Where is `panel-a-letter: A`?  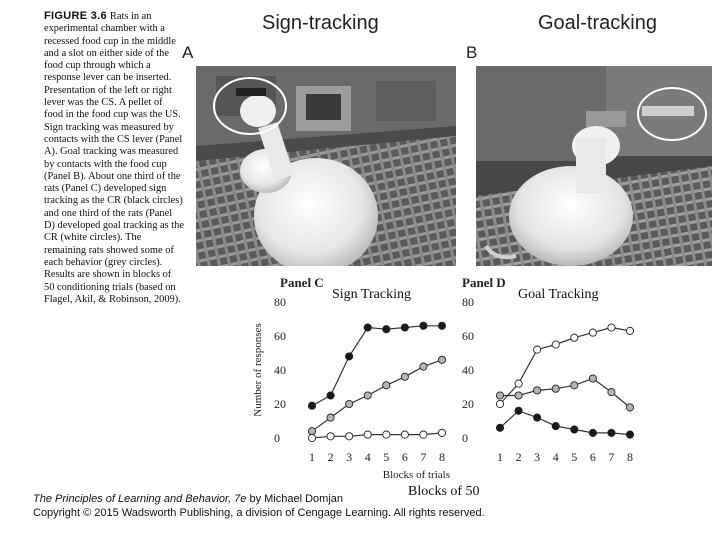 panel-a-letter: A is located at coordinates (188, 52).